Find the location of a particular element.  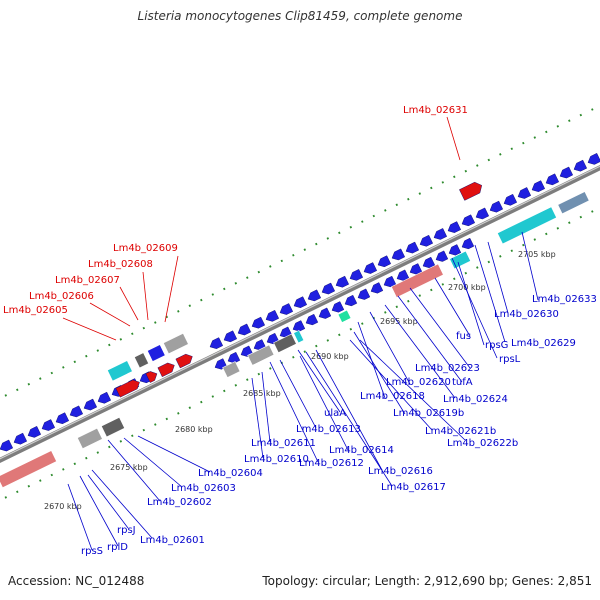

gene-label: Lm4b_02604 is located at coordinates (230, 473).